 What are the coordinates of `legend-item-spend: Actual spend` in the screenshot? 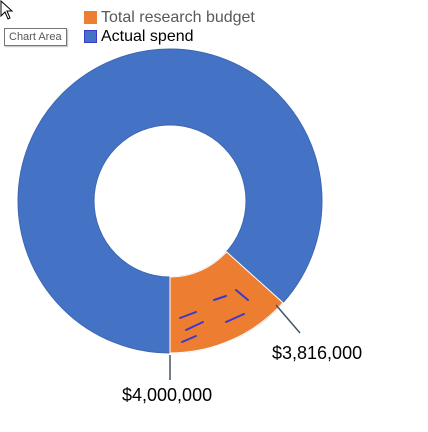 It's located at (169, 36).